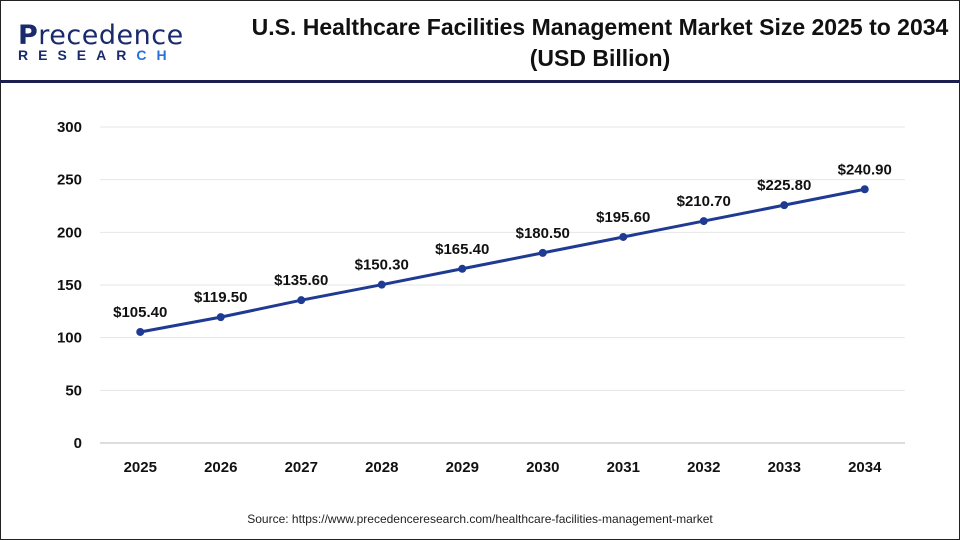 The image size is (960, 540). I want to click on data-label: $195.60, so click(623, 217).